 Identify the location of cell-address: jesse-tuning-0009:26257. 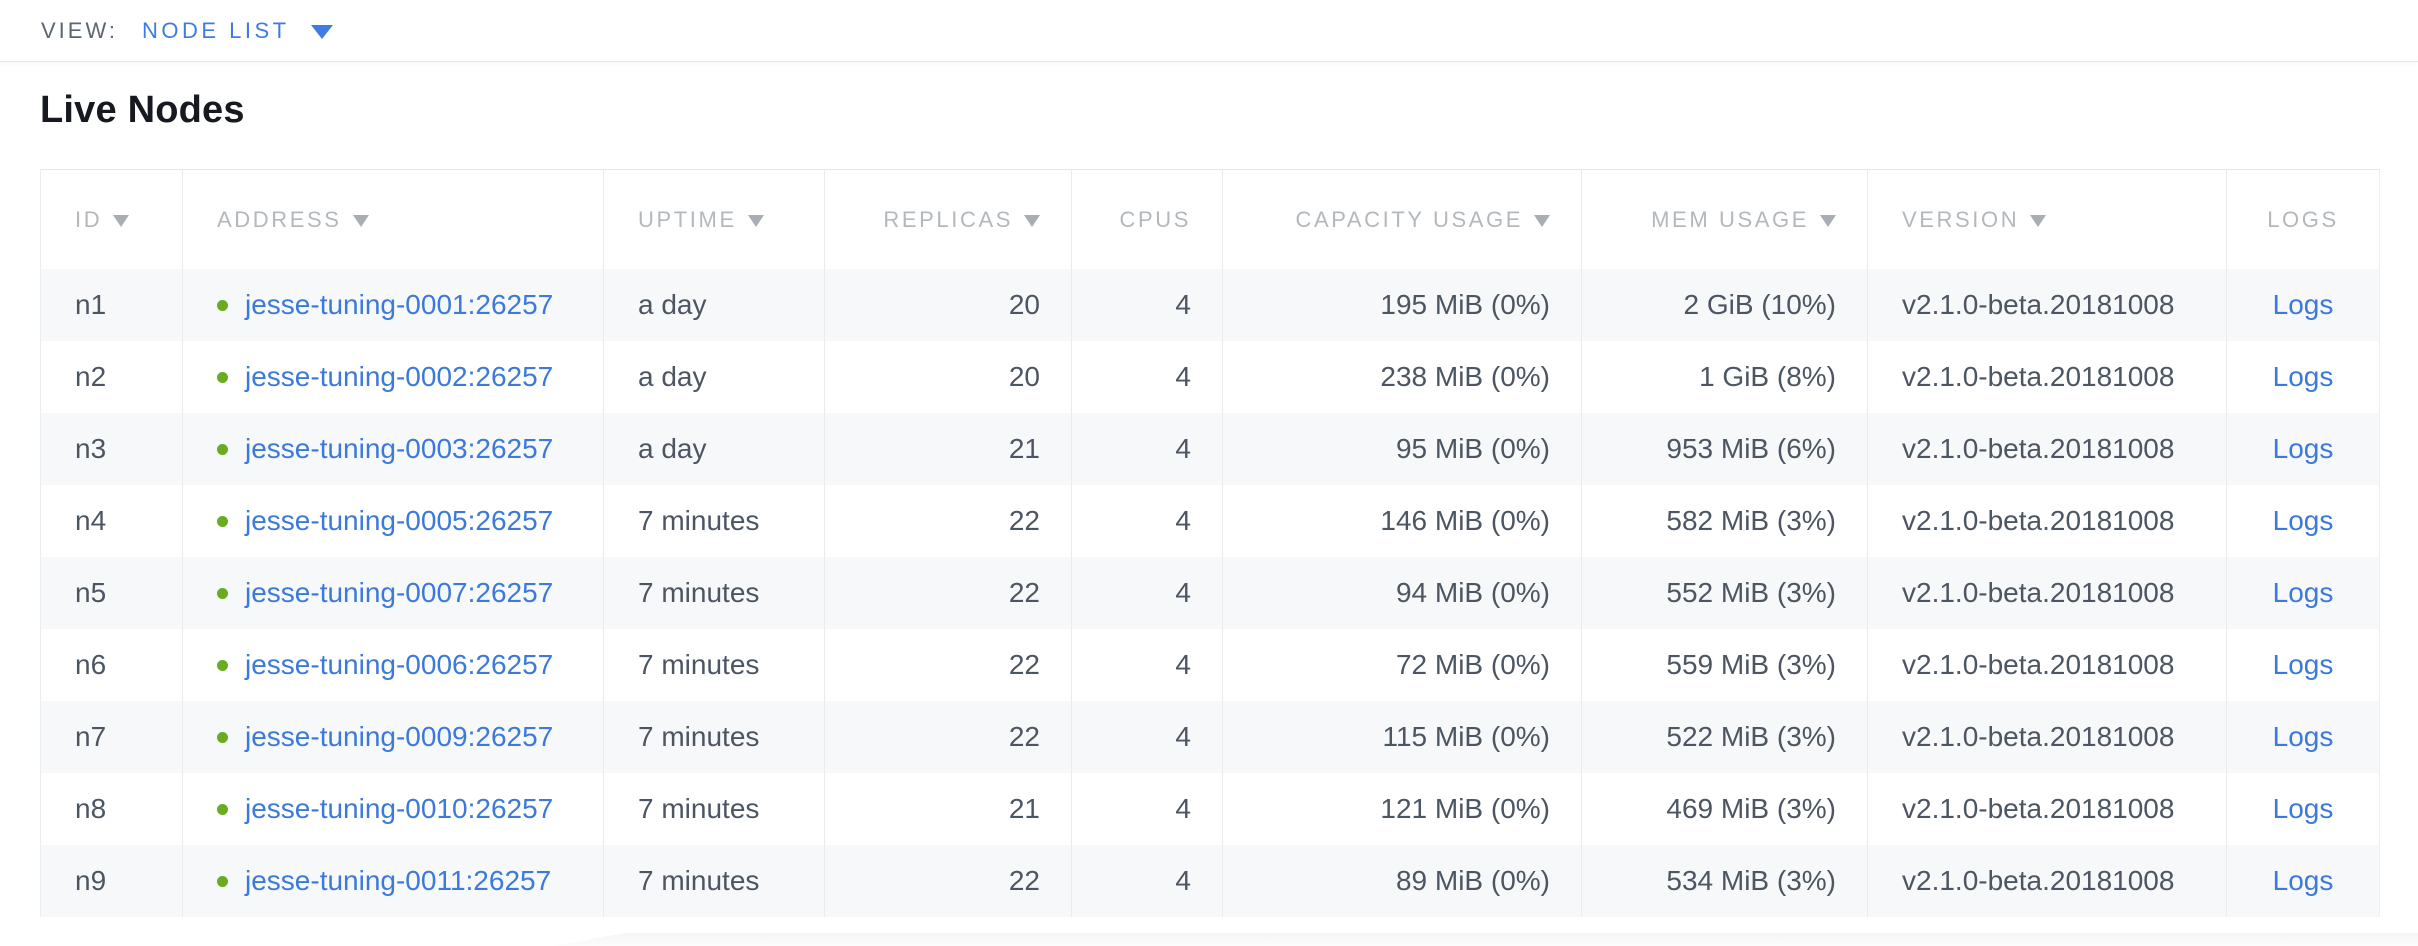
(393, 737).